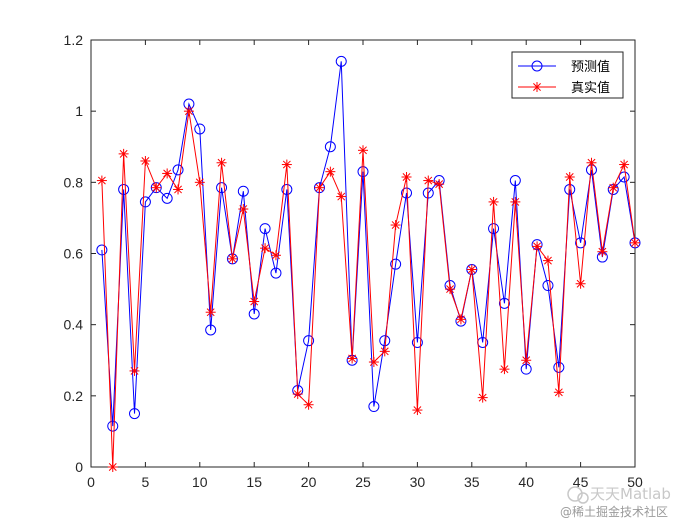 The width and height of the screenshot is (700, 525). Describe the element at coordinates (200, 482) in the screenshot. I see `x-tick-label: 10` at that location.